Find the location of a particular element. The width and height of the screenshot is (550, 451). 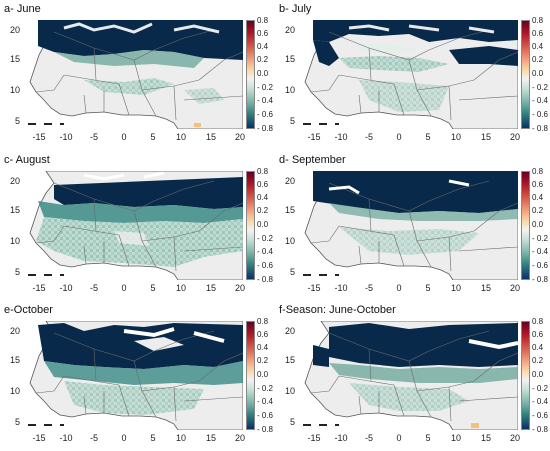

panel-title: f-Season: June-October is located at coordinates (337, 310).